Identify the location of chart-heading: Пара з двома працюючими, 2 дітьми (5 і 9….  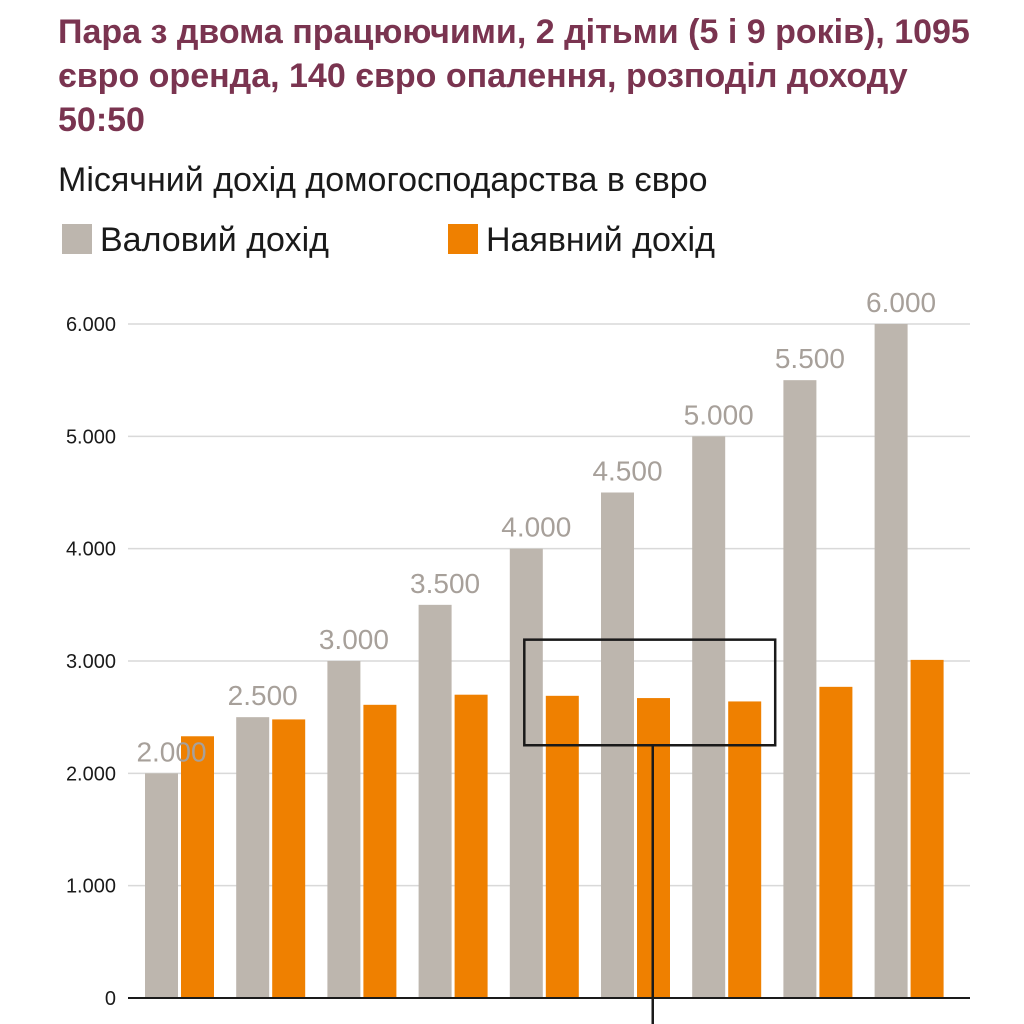
(514, 76).